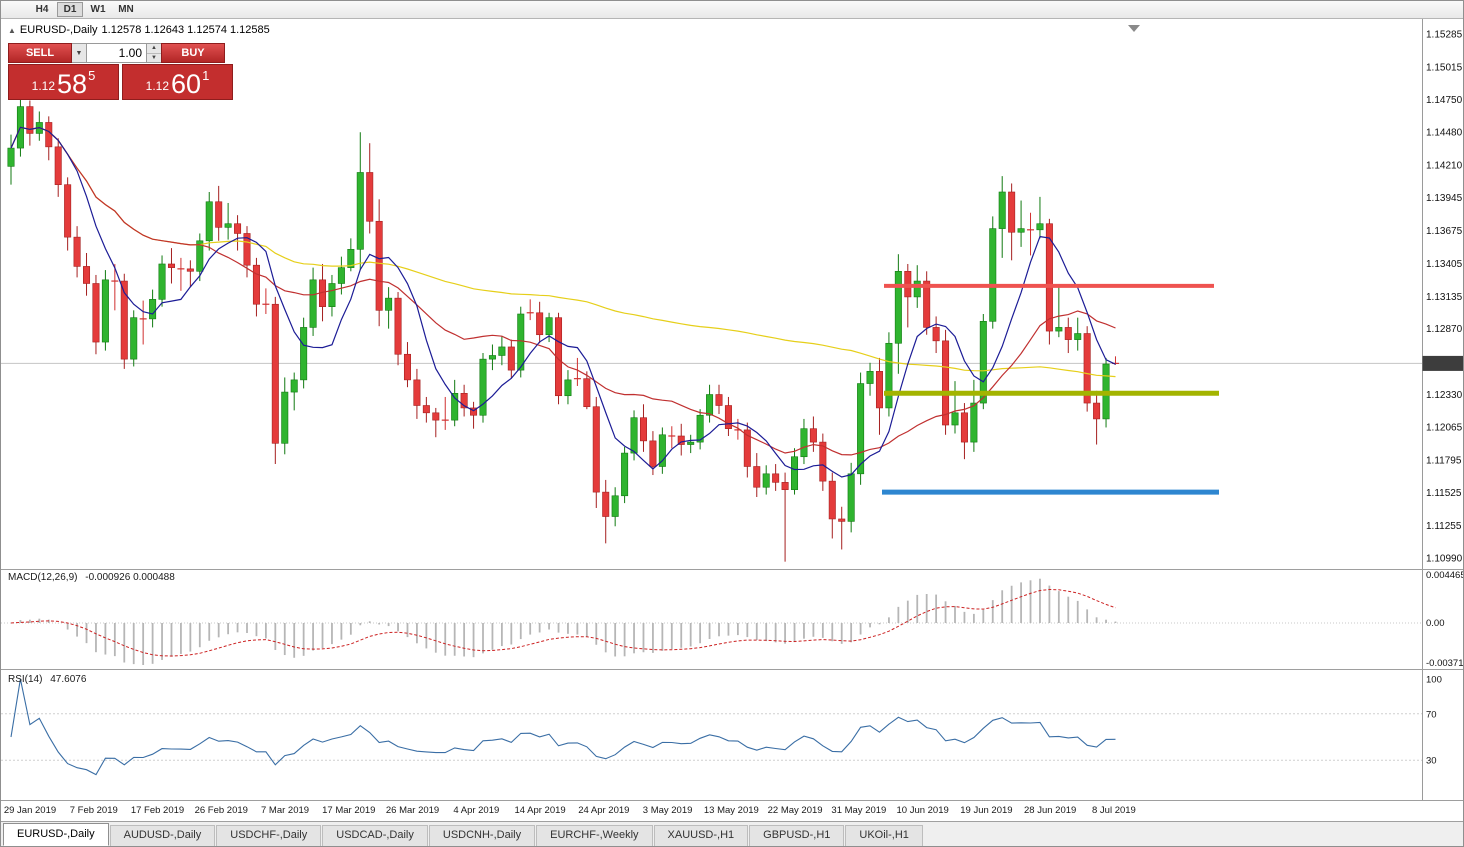 The width and height of the screenshot is (1464, 847). I want to click on volume-up-icon: ▲, so click(154, 49).